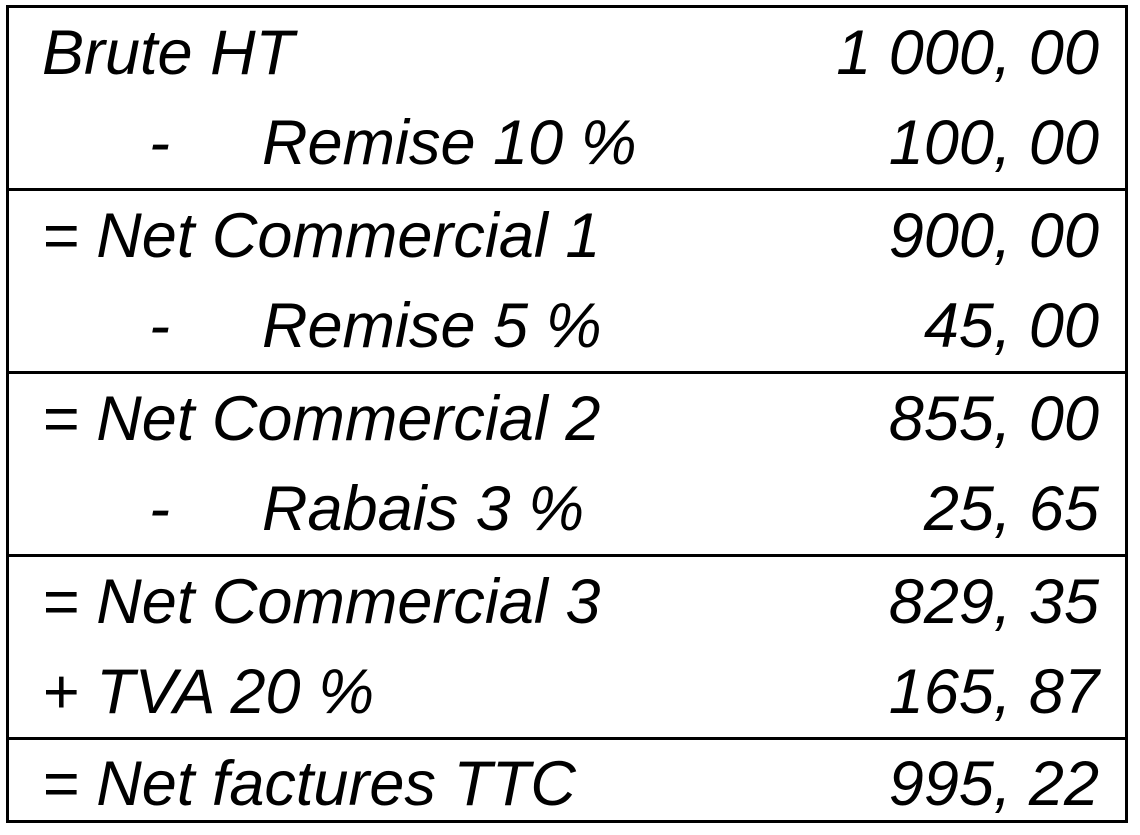 This screenshot has height=835, width=1140. I want to click on table-row-remise-10: - Remise 10 % 100, 00, so click(567, 143).